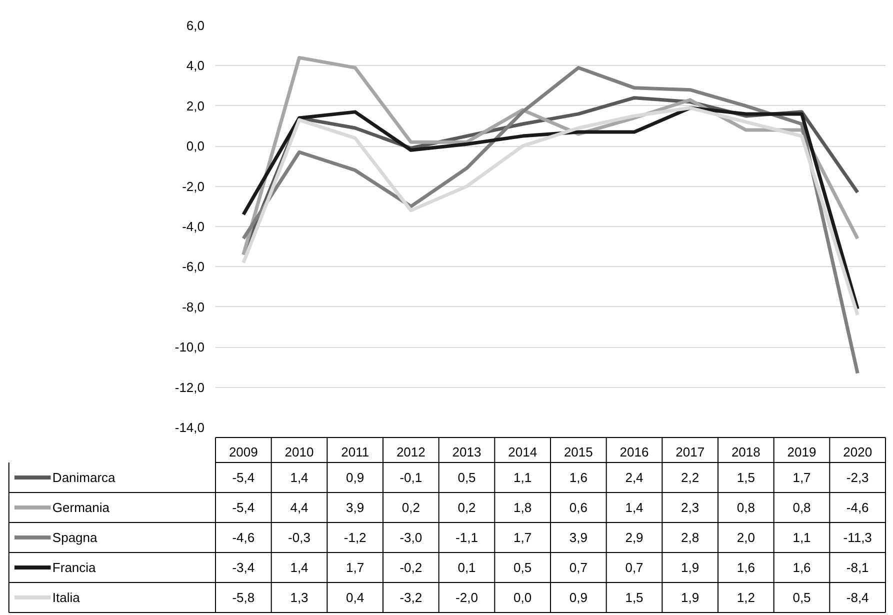 This screenshot has height=615, width=893. I want to click on data-label: 1,8, so click(523, 507).